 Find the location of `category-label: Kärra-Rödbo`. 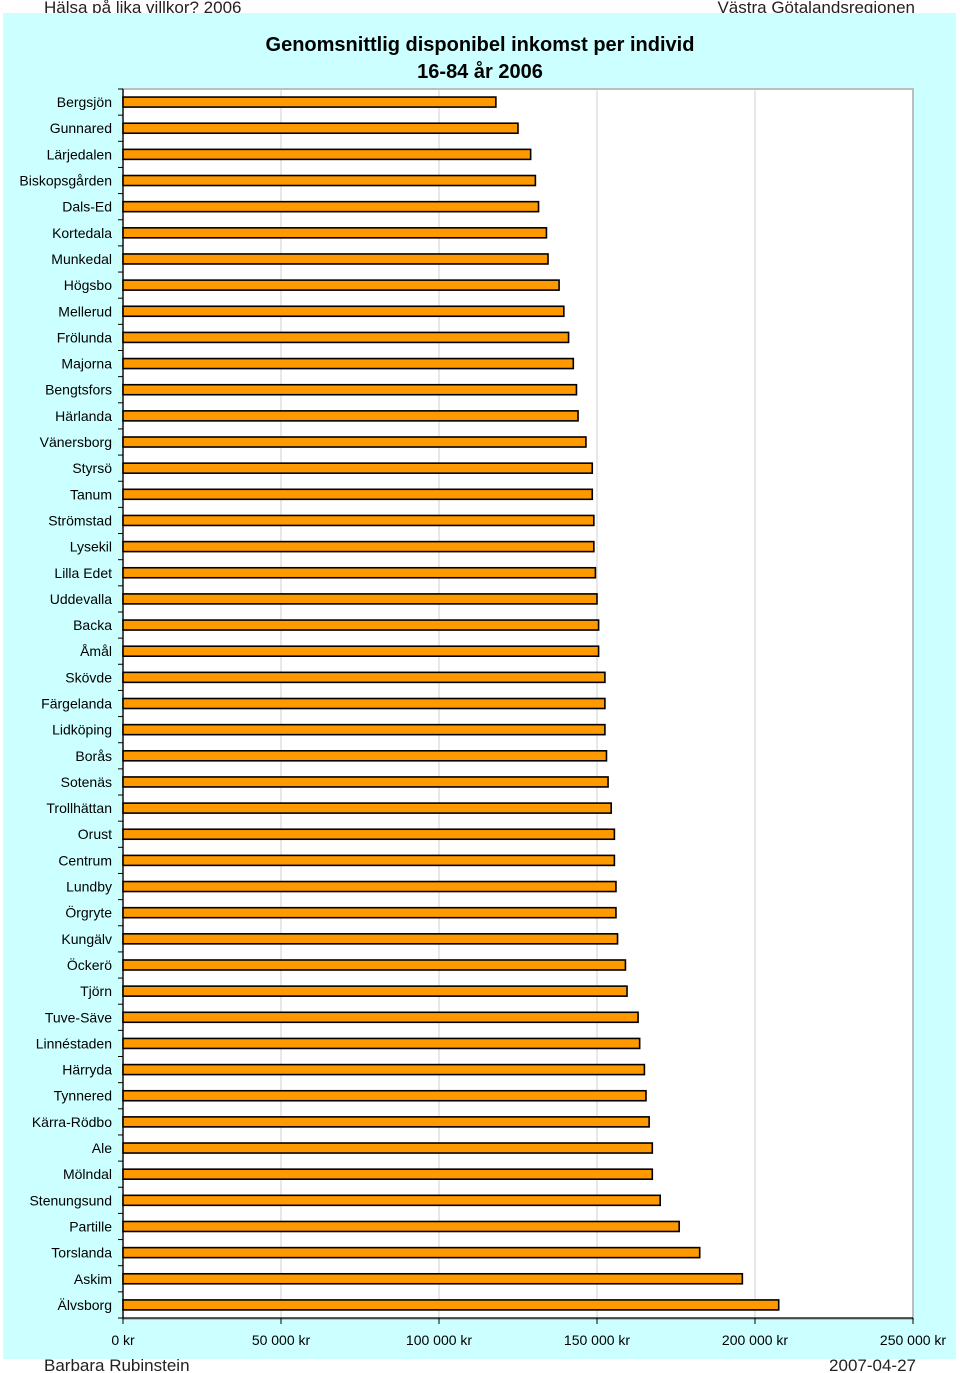

category-label: Kärra-Rödbo is located at coordinates (72, 1122).